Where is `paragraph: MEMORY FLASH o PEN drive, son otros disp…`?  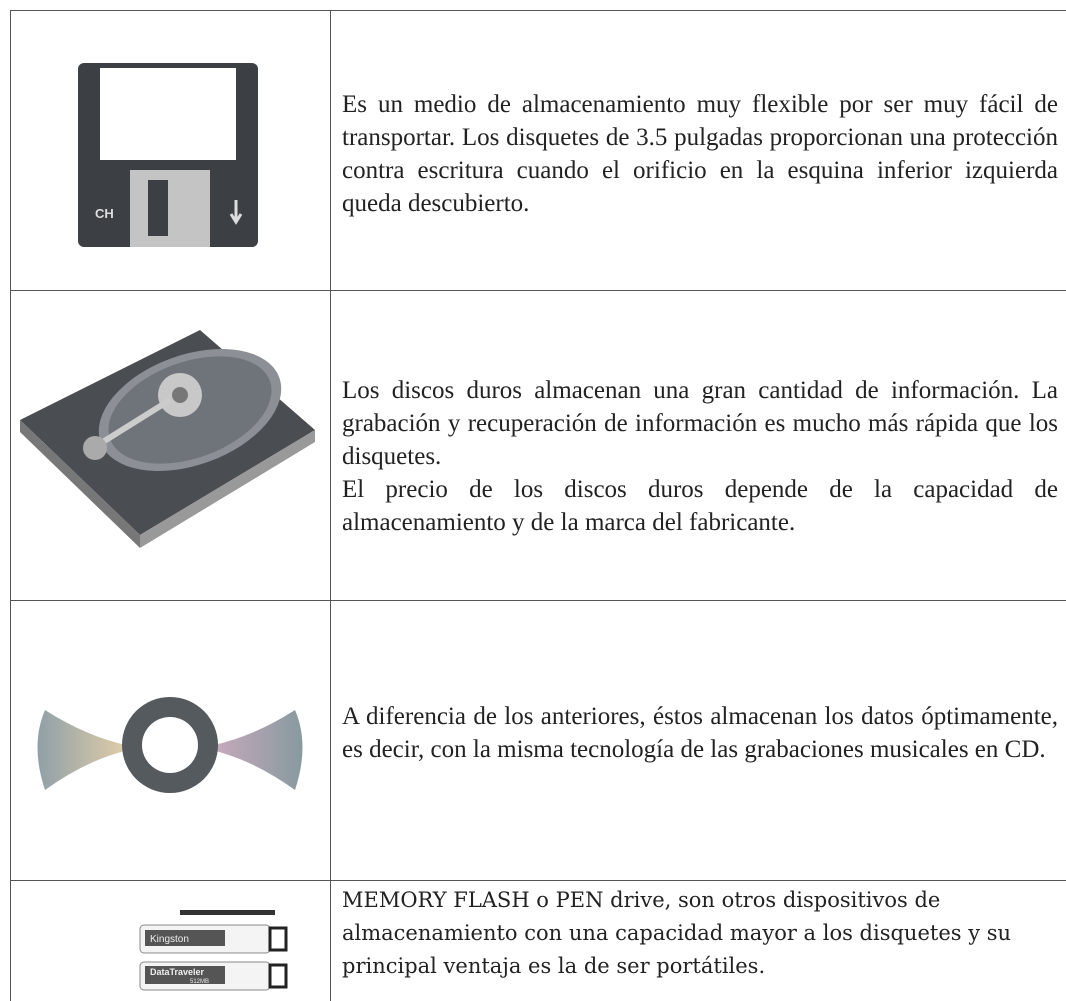 paragraph: MEMORY FLASH o PEN drive, son otros disp… is located at coordinates (677, 933).